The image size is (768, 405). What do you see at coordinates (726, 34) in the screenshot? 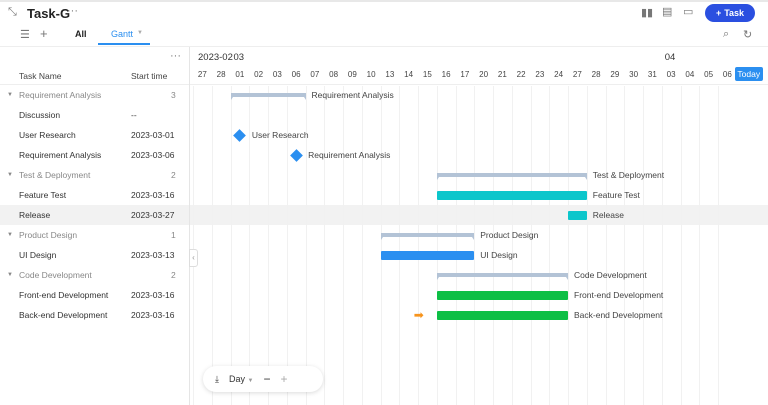
I see `search-icon: ⌕` at bounding box center [726, 34].